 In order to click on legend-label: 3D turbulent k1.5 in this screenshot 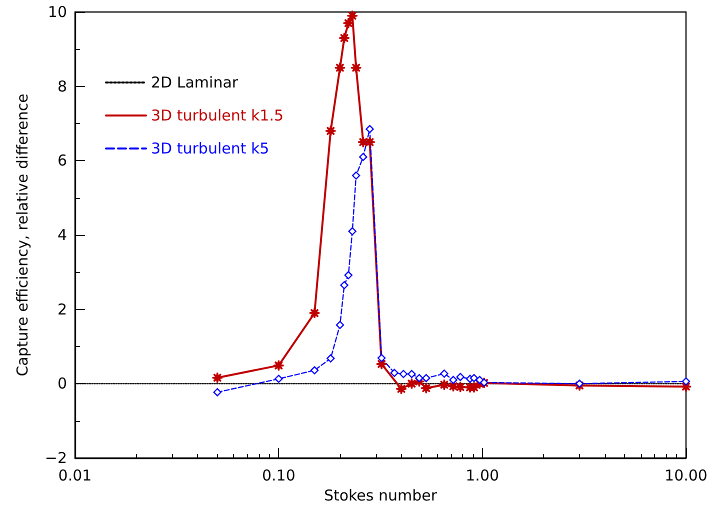, I will do `click(217, 115)`.